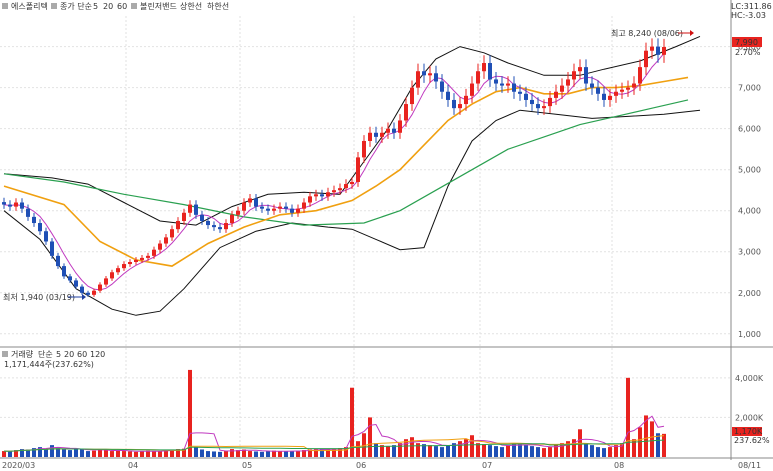  Describe the element at coordinates (749, 191) in the screenshot. I see `price-y-axis: 1,000 2,000 3,000 4,000 5,000 6,000 7,000 8,000` at that location.